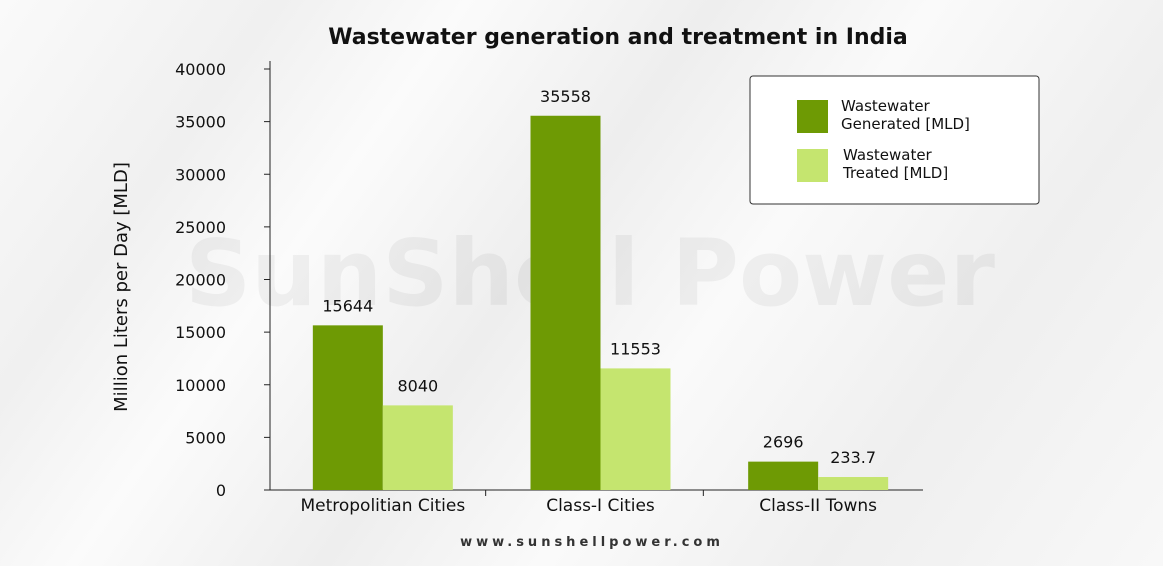 Image resolution: width=1163 pixels, height=566 pixels. What do you see at coordinates (121, 287) in the screenshot?
I see `y-axis-label: Million Liters per Day [MLD]` at bounding box center [121, 287].